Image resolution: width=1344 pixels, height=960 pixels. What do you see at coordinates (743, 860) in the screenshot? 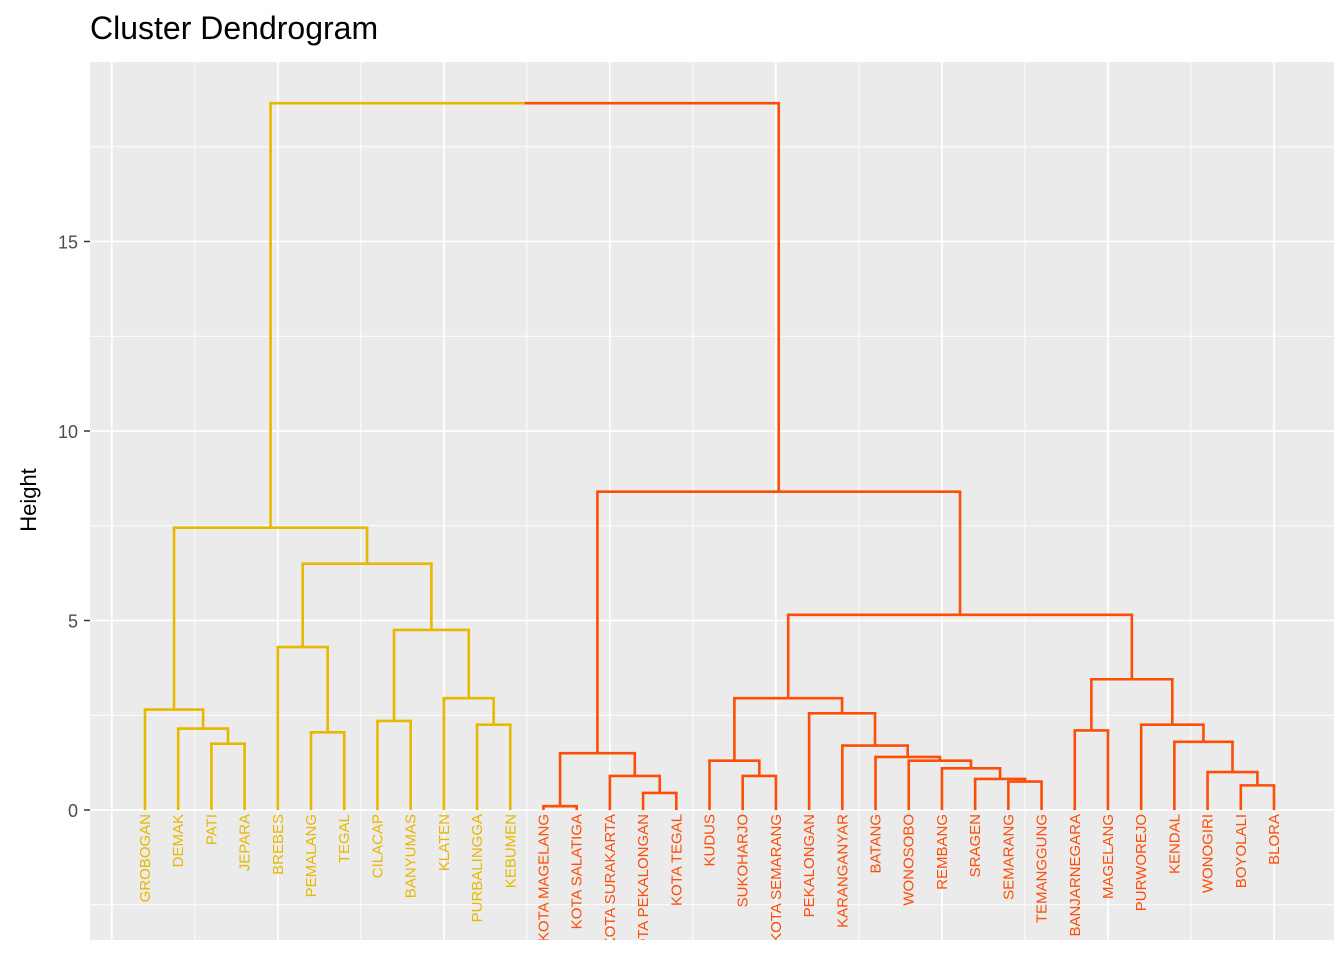
I see `leaf-label: SUKOHARJO` at bounding box center [743, 860].